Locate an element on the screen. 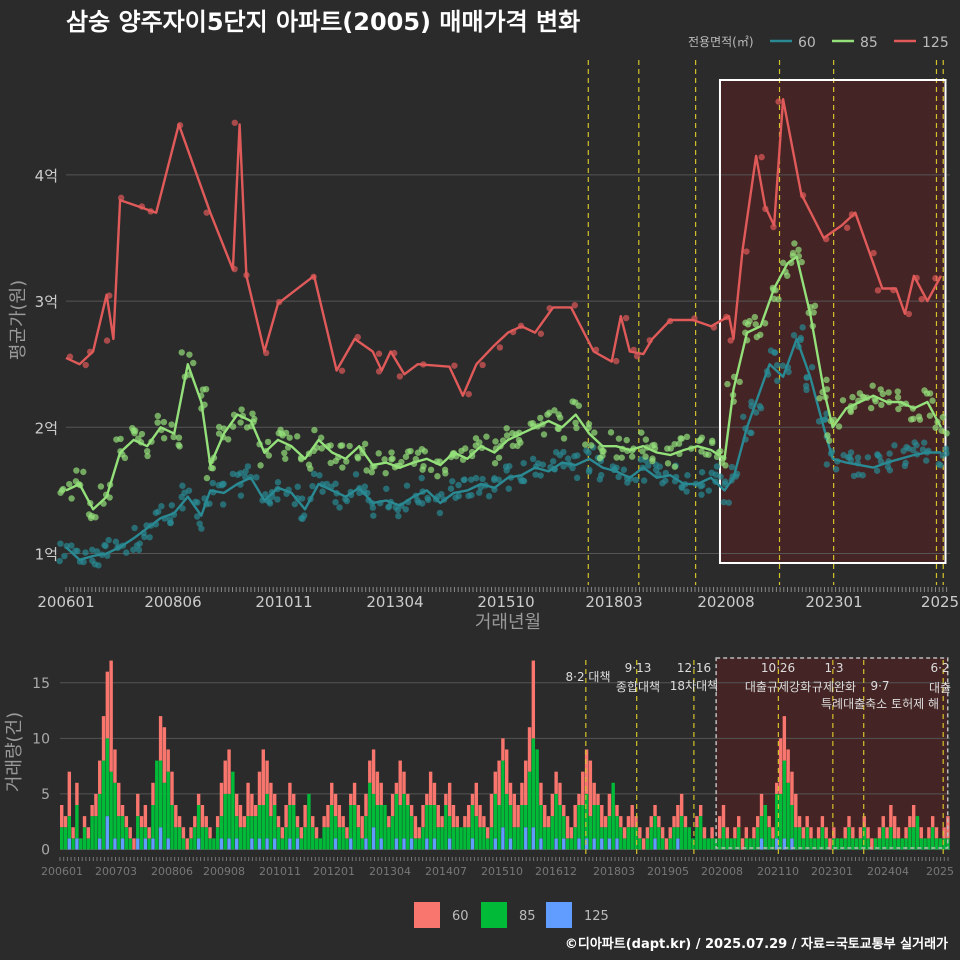  y-axis-label: 평균가(원) is located at coordinates (18, 320).